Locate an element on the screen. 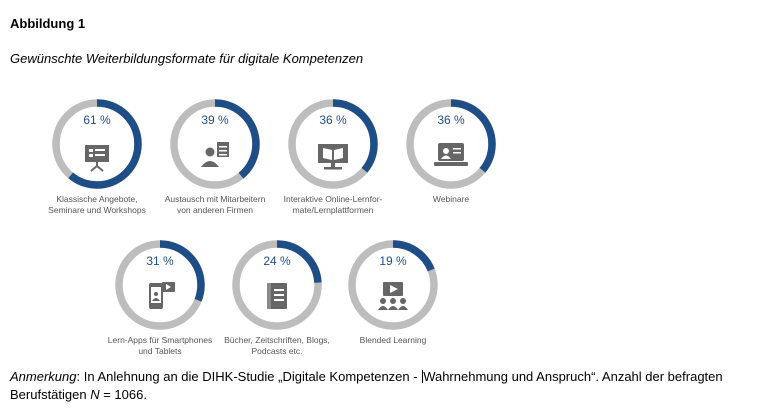 The image size is (764, 419). donut-ring: 31 % is located at coordinates (160, 285).